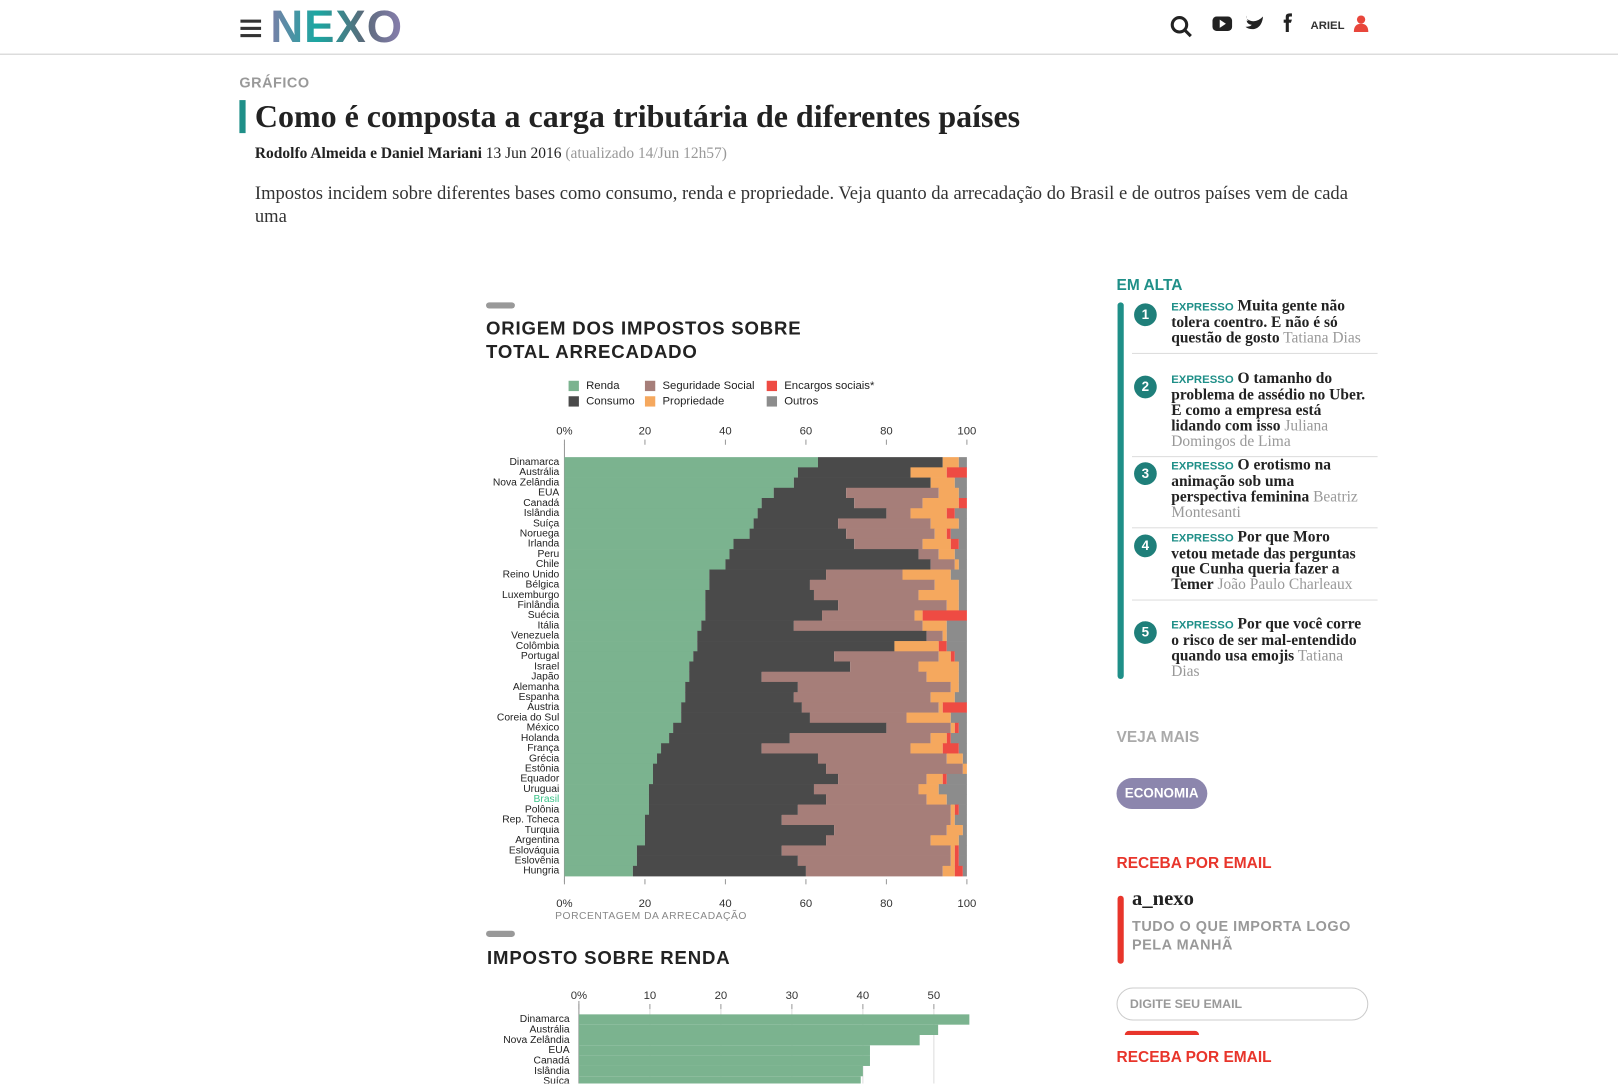  I want to click on y-tick-label: EUA, so click(558, 1050).